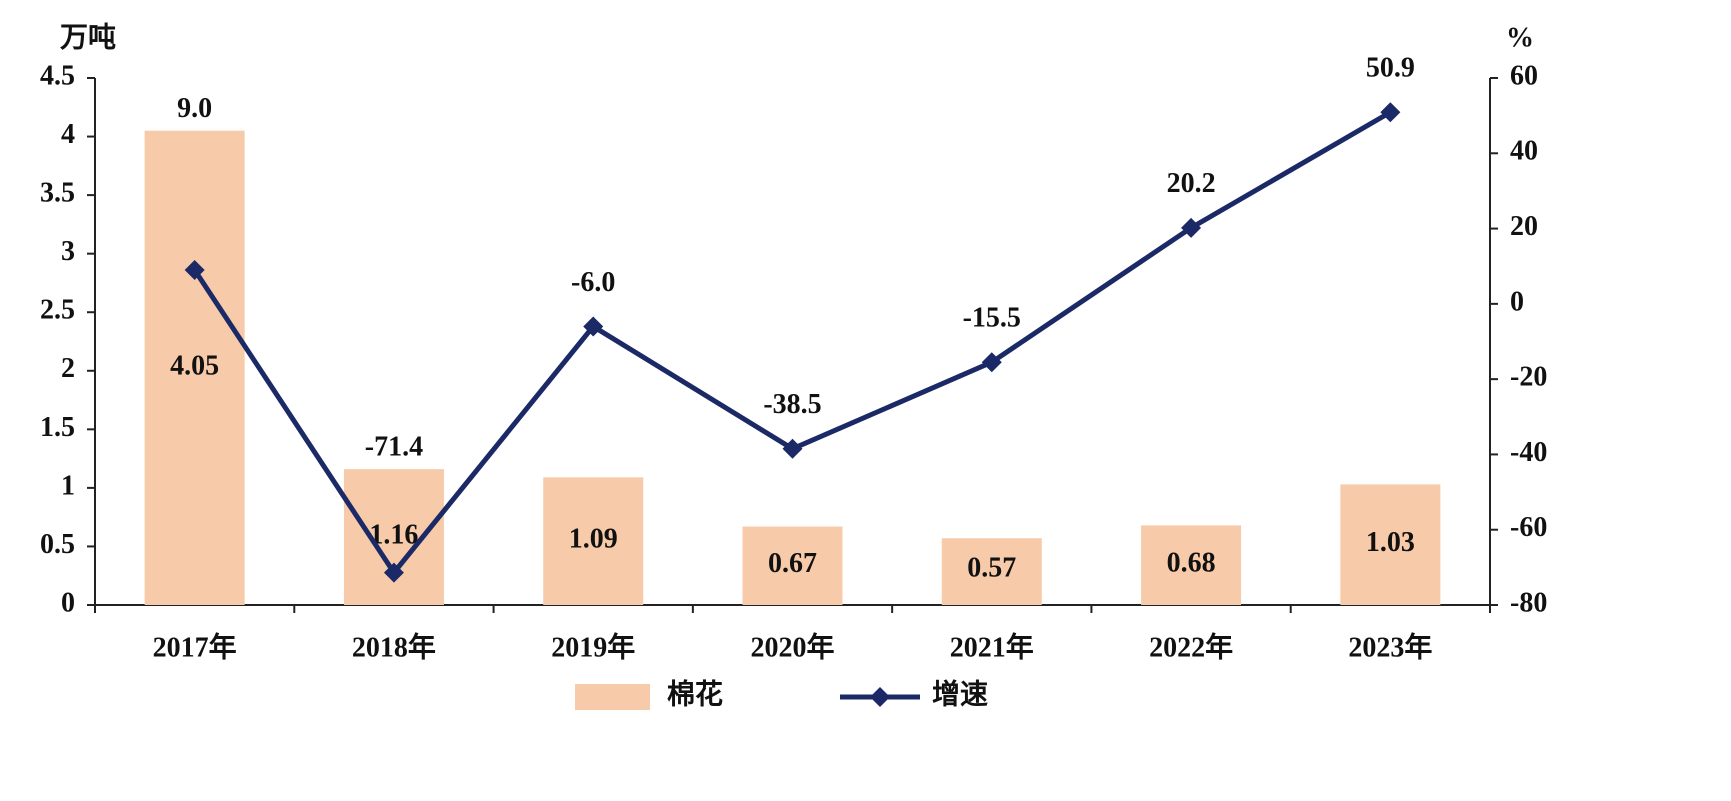 This screenshot has height=801, width=1731. I want to click on y2-tick-label: -80, so click(1528, 602).